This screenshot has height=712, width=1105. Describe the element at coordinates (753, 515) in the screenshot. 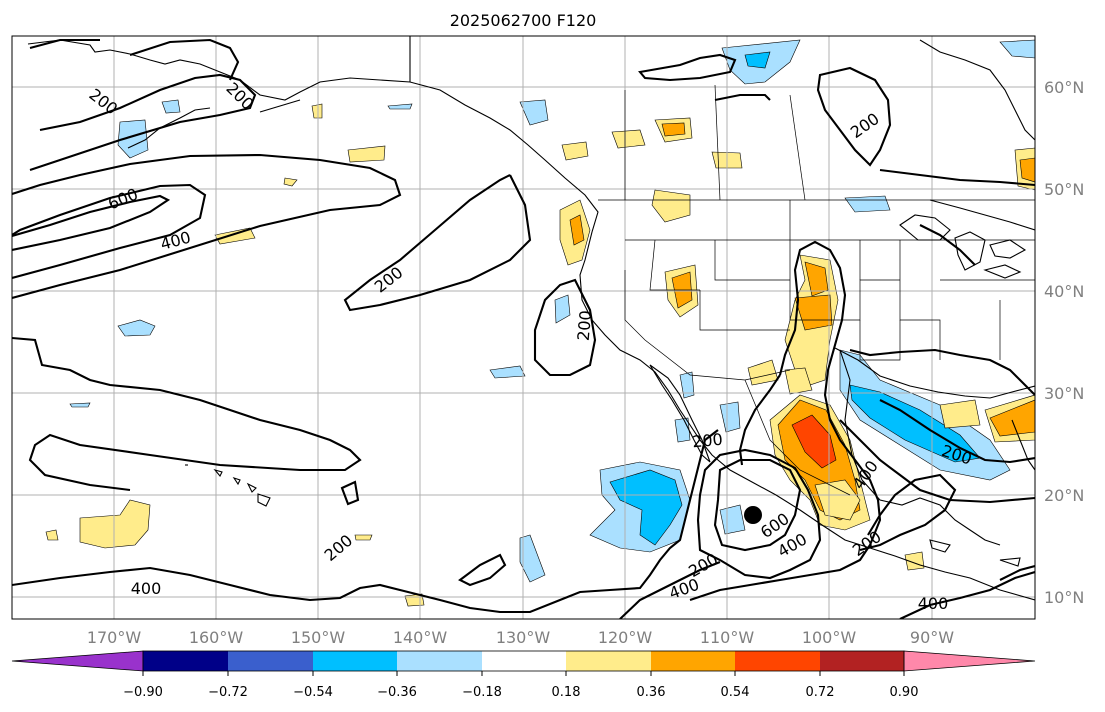

I see `hurricane-marker-icon` at that location.